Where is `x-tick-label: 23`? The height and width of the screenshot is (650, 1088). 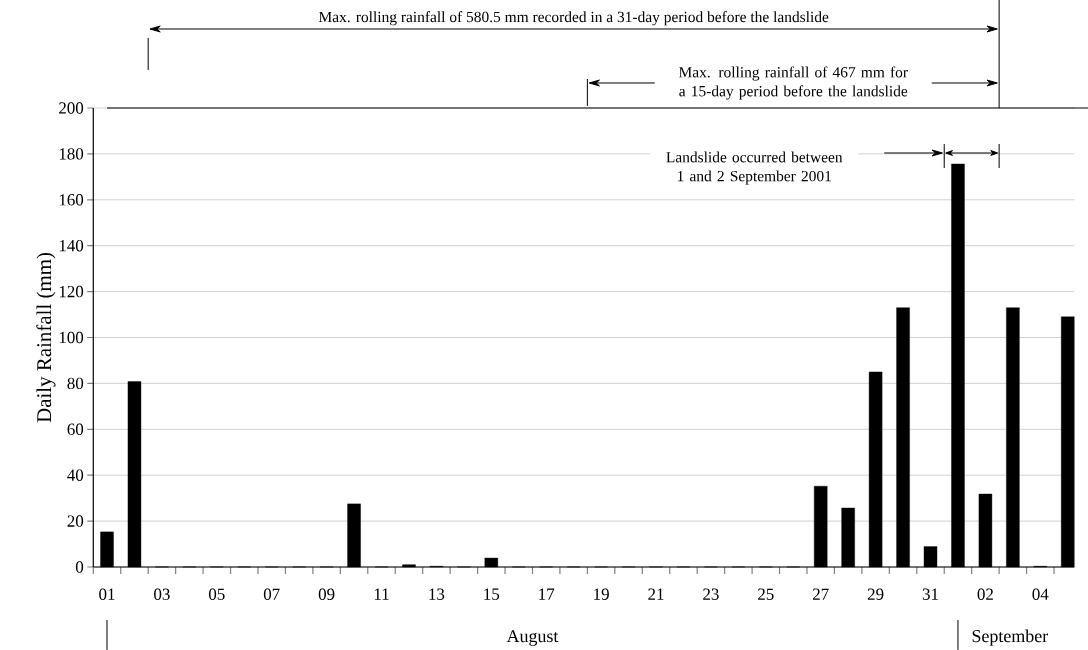
x-tick-label: 23 is located at coordinates (711, 594).